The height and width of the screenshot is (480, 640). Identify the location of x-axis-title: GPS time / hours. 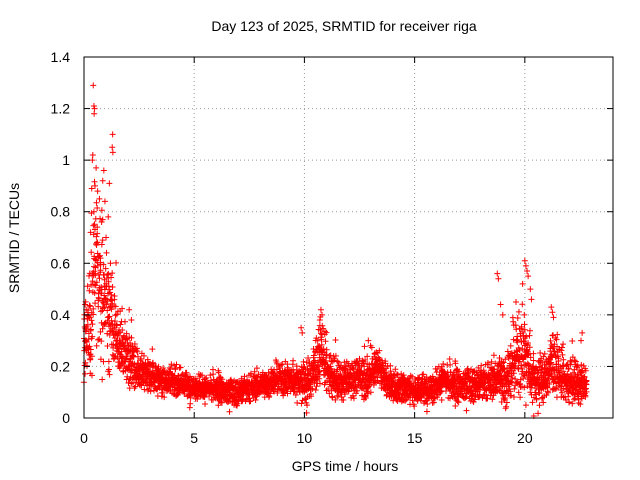
(345, 466).